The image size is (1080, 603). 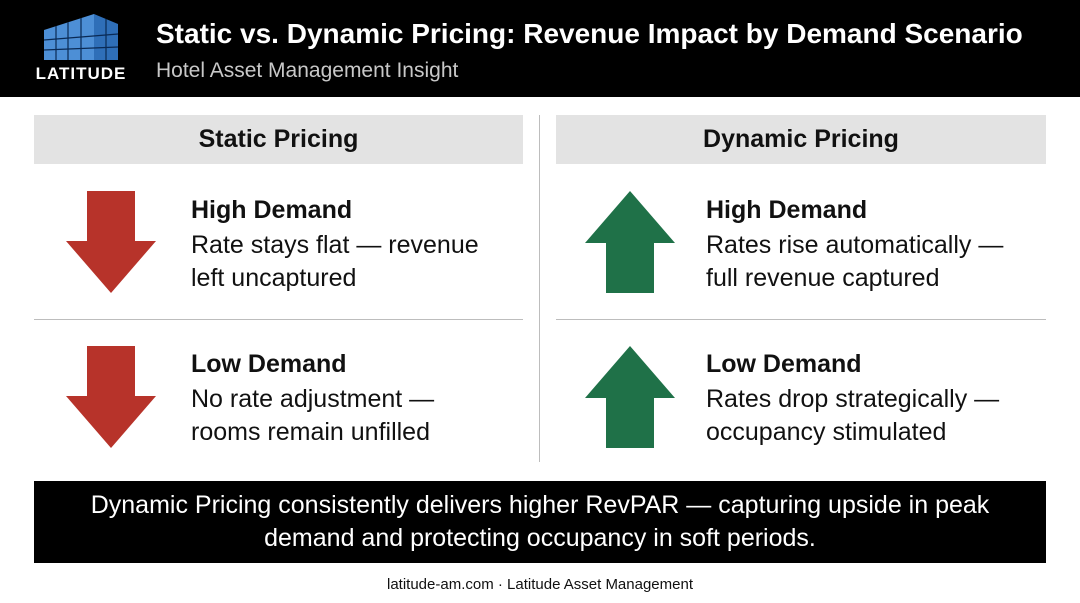 What do you see at coordinates (787, 210) in the screenshot?
I see `dynamic-high-demand-title: High Demand` at bounding box center [787, 210].